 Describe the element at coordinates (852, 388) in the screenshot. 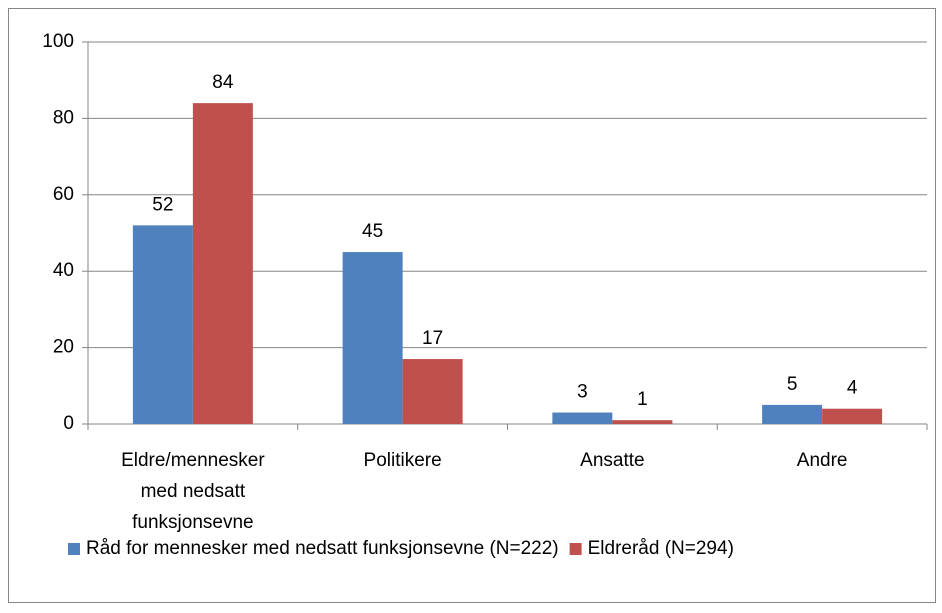

I see `data-label: 4` at that location.